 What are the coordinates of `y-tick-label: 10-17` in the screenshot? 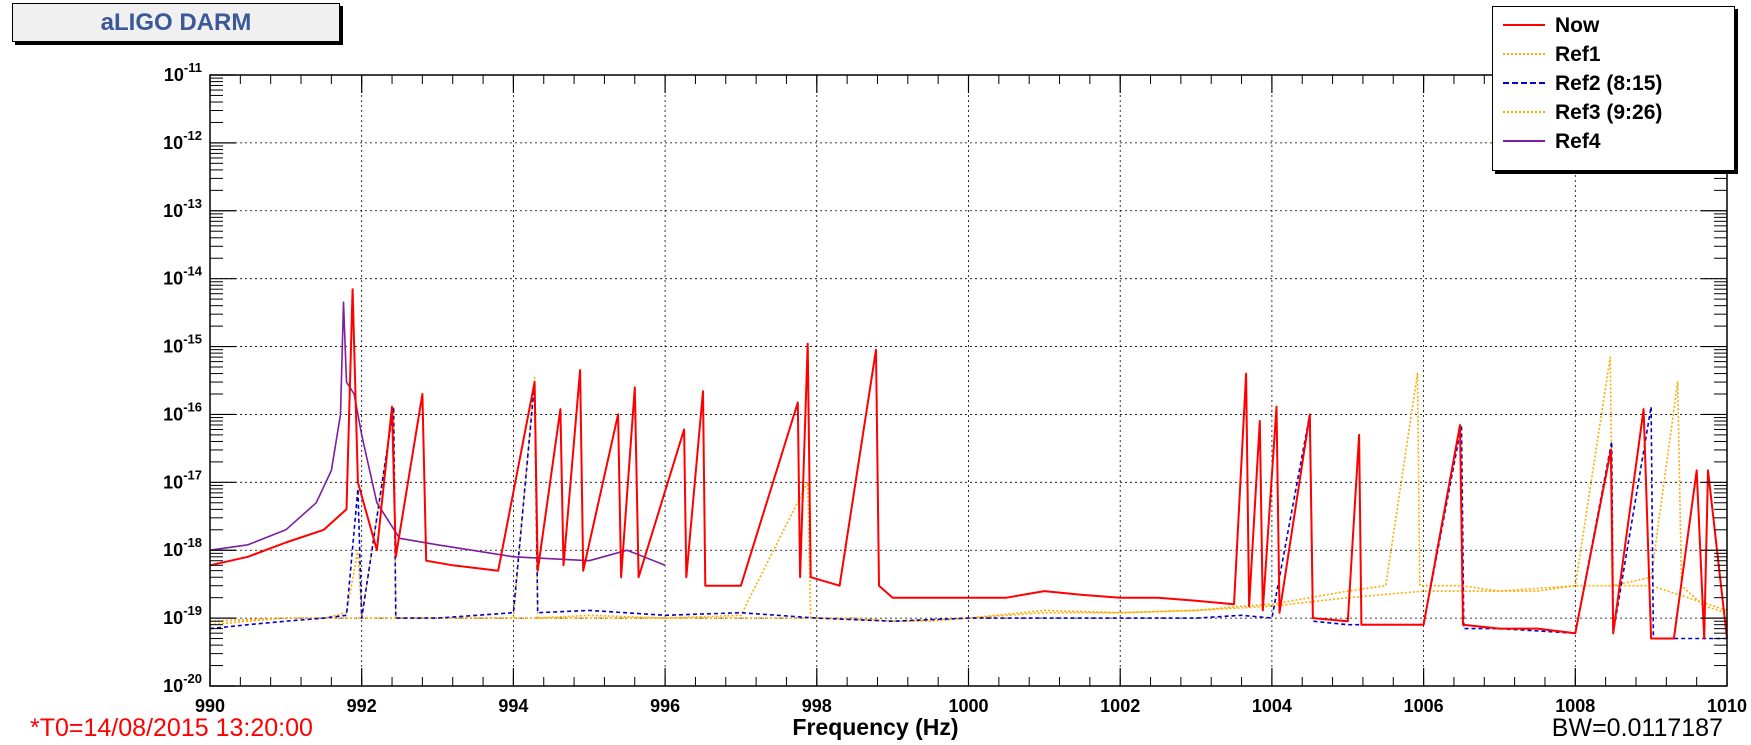 It's located at (182, 479).